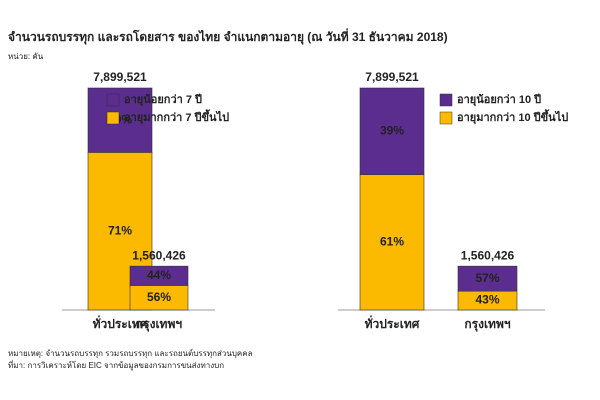 The width and height of the screenshot is (600, 400). I want to click on value-label: 61%, so click(392, 241).